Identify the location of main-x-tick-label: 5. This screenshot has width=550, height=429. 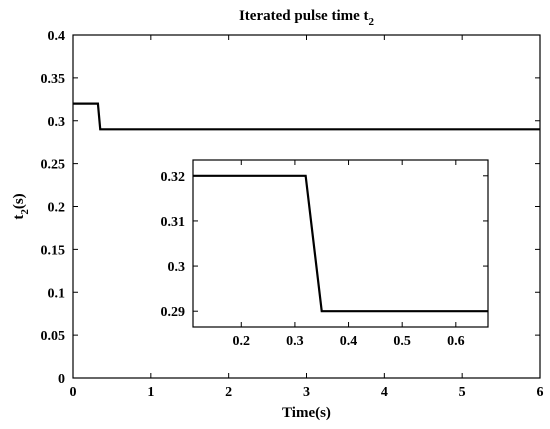
(462, 392).